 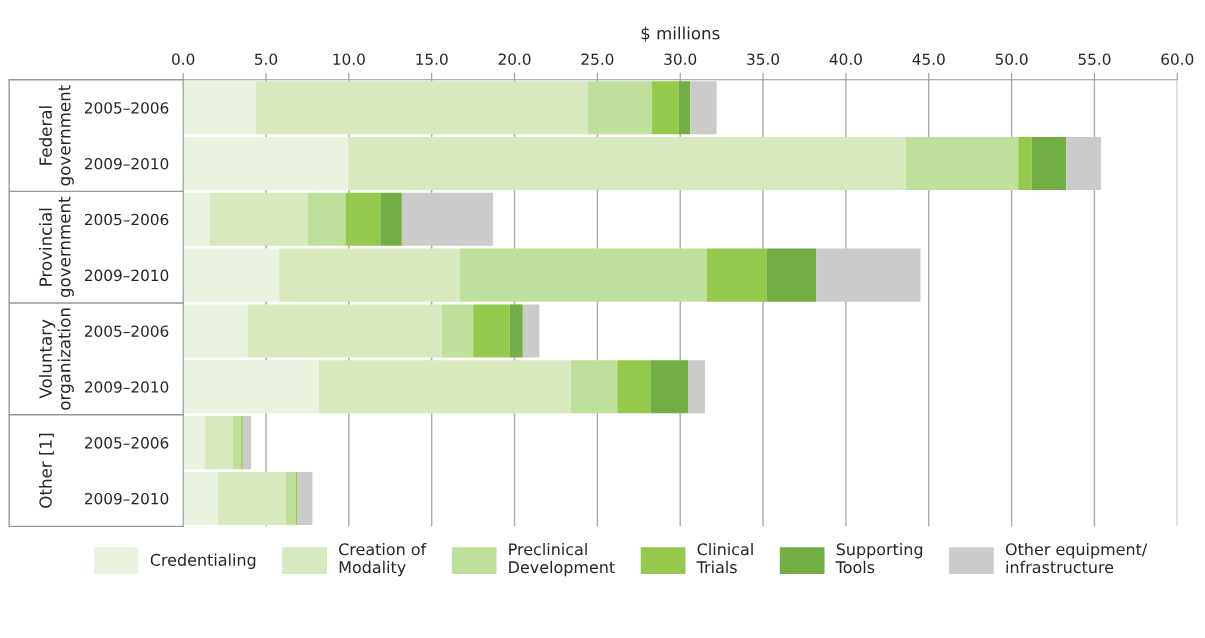 What do you see at coordinates (183, 59) in the screenshot?
I see `x-tick-label: 0.0` at bounding box center [183, 59].